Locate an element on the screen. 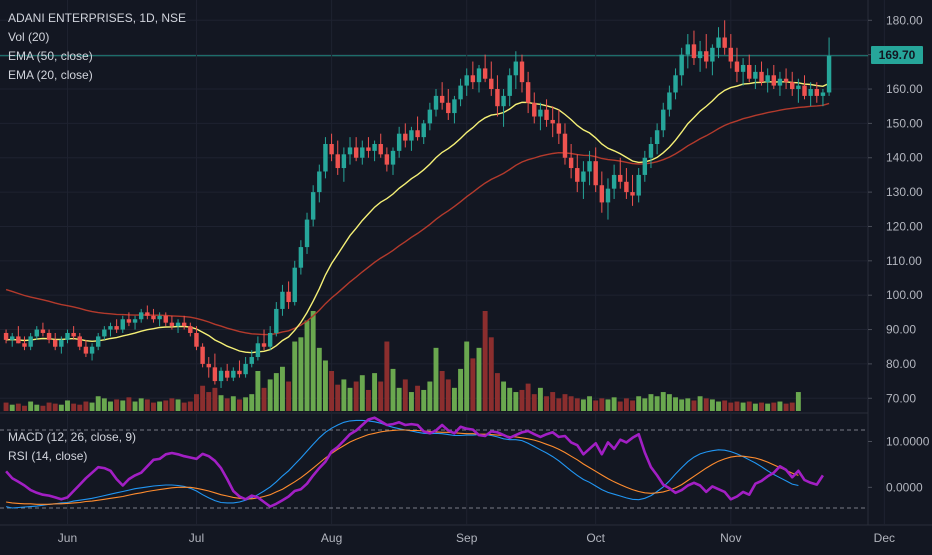 Image resolution: width=932 pixels, height=555 pixels. ema50-indicator-label: EMA (50, close) is located at coordinates (50, 56).